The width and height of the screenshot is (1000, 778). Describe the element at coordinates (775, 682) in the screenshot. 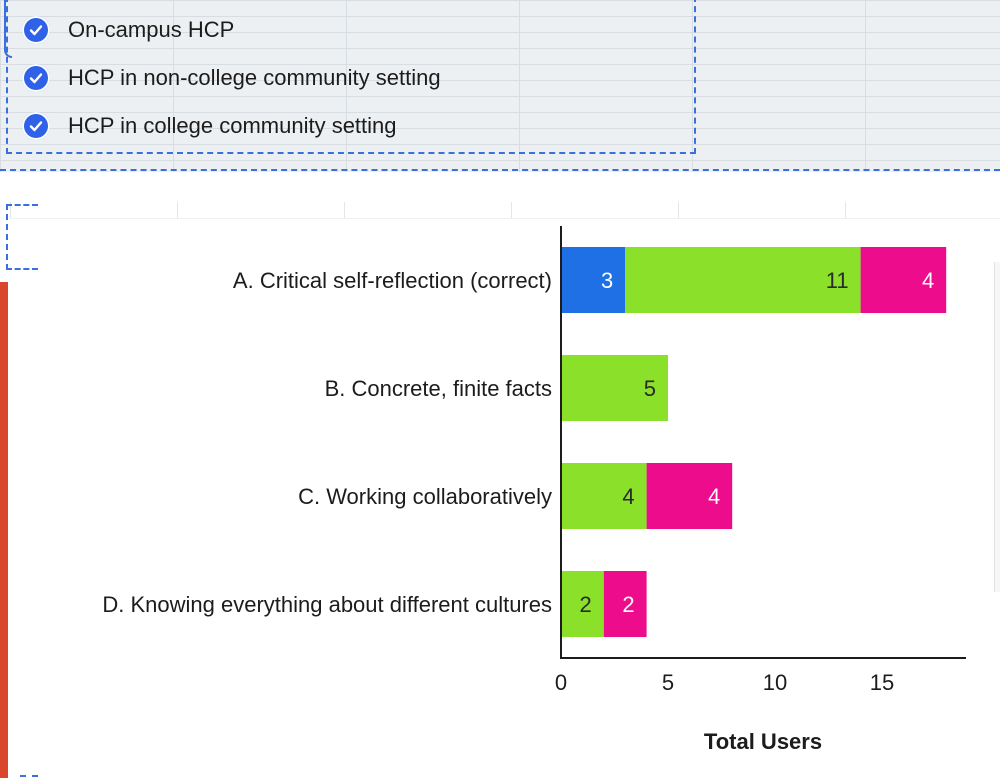

I see `x-tick-label: 10` at that location.